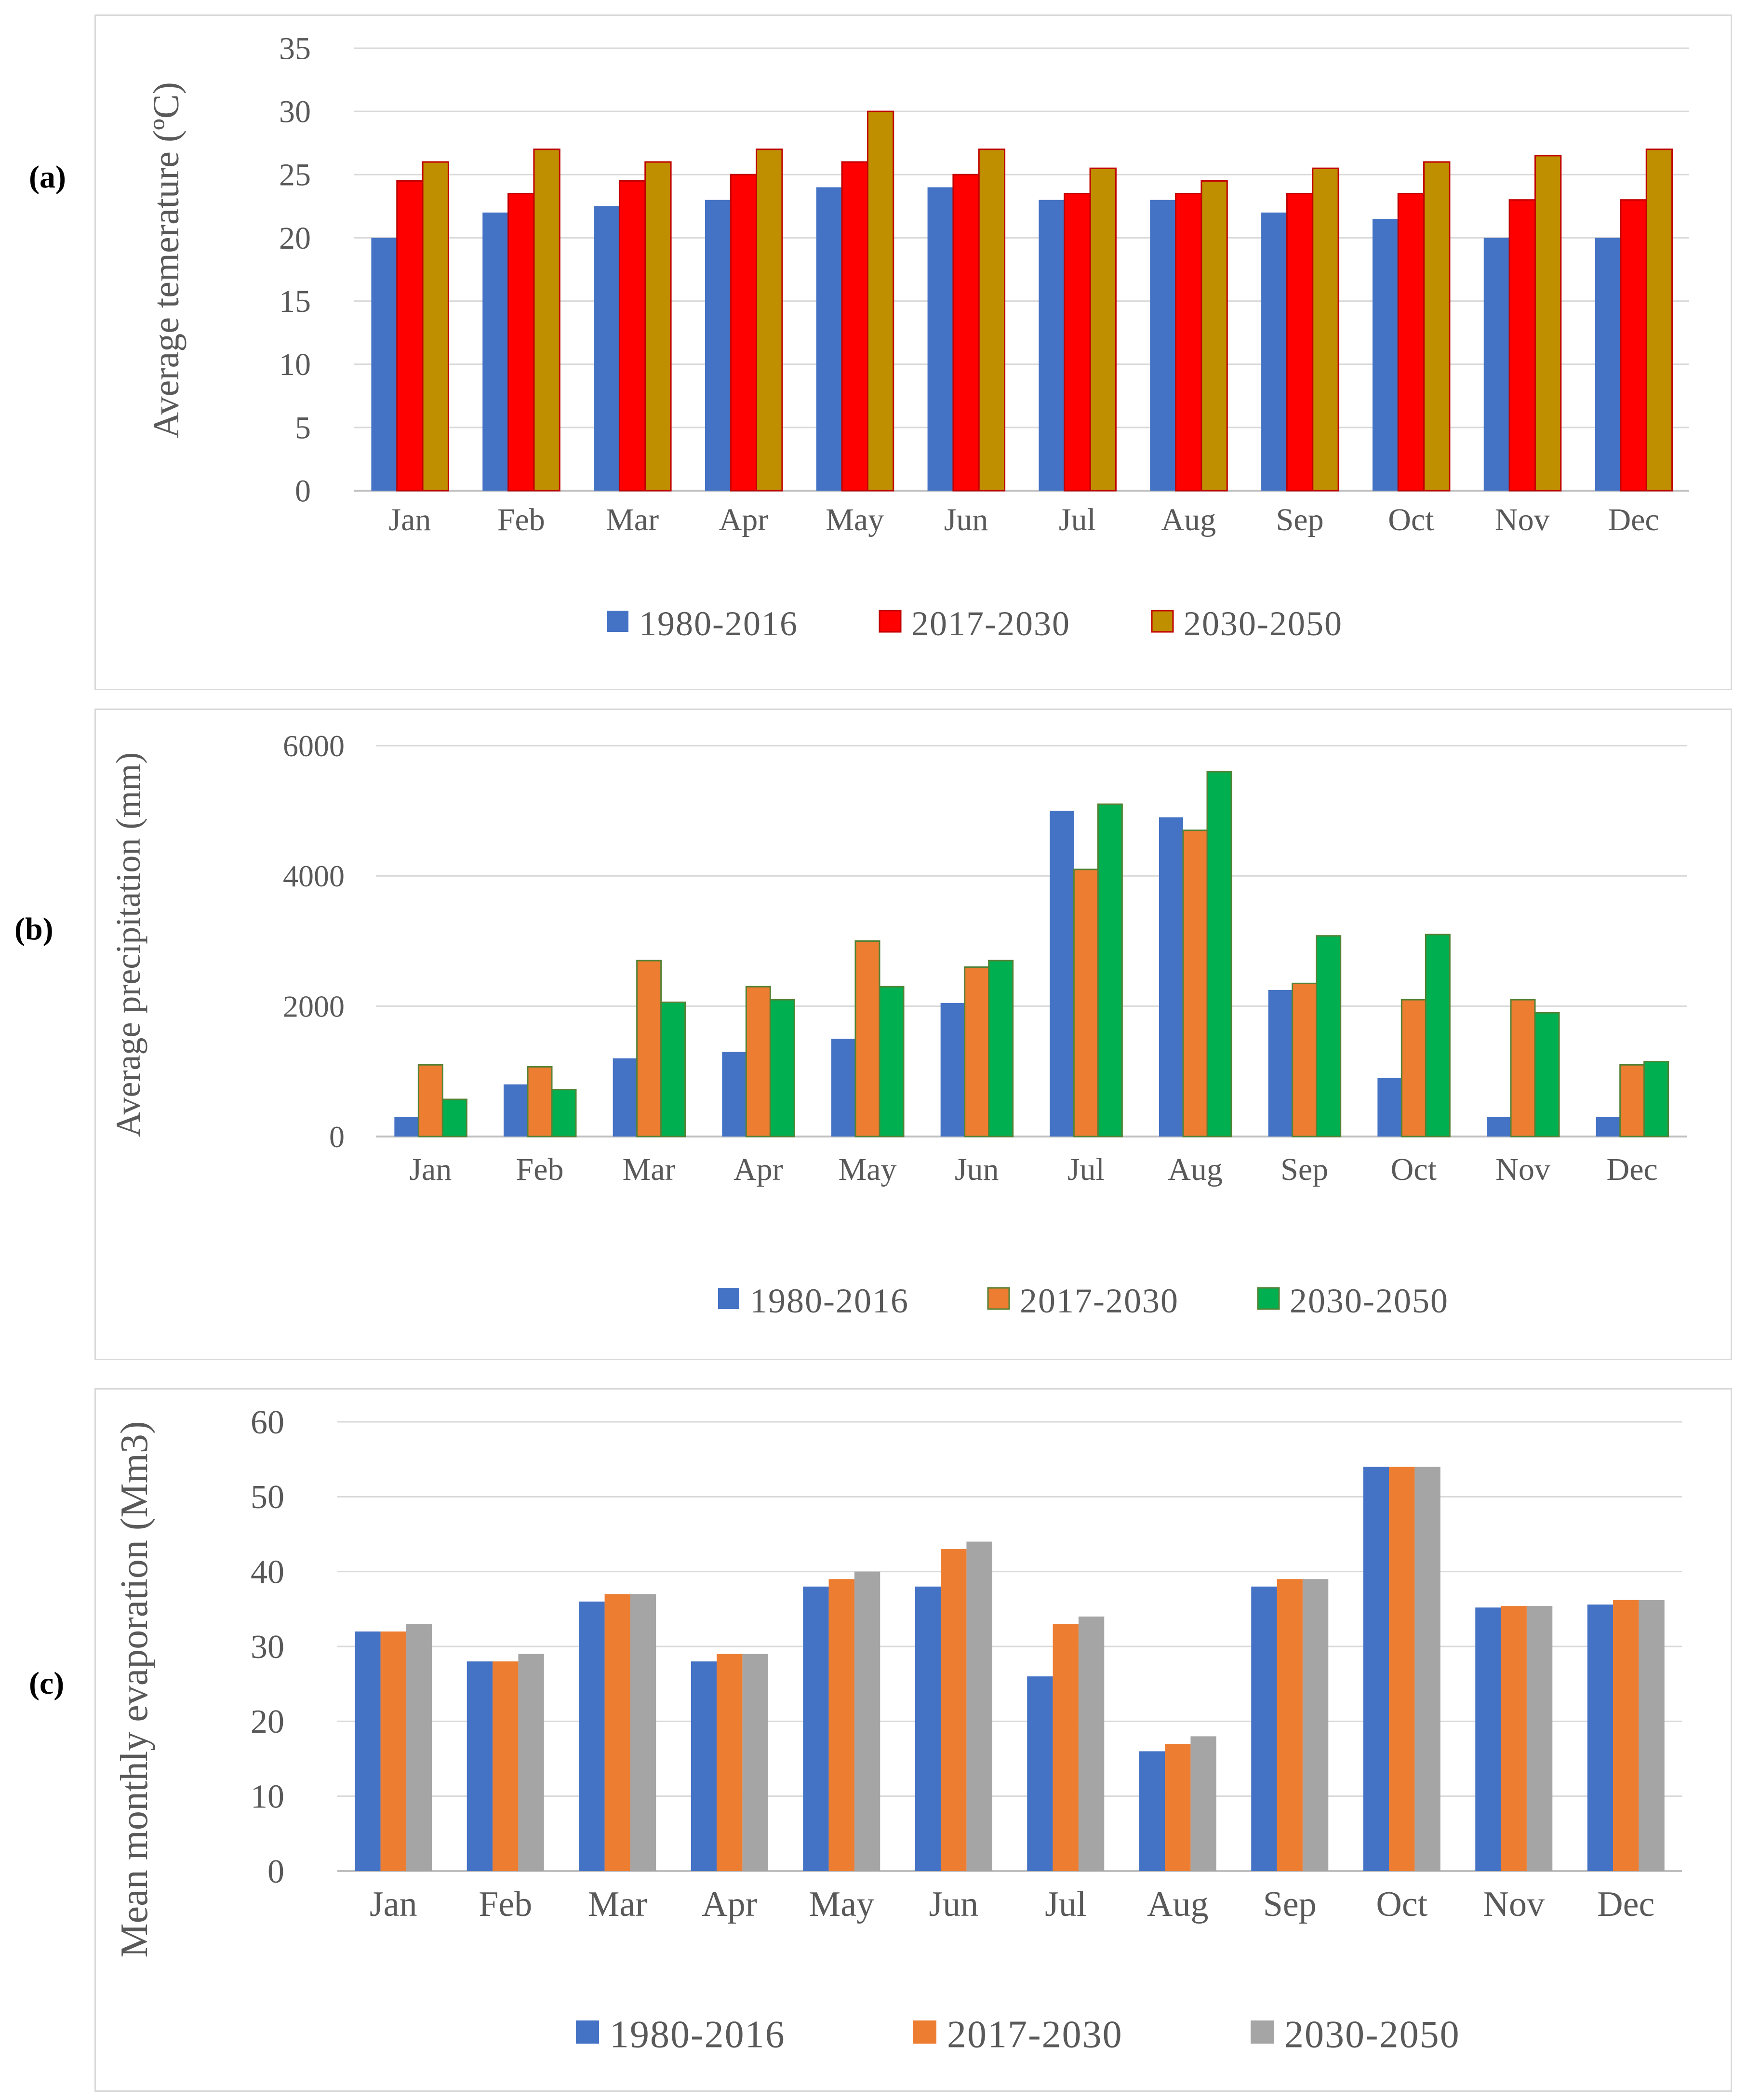 The width and height of the screenshot is (1747, 2100). I want to click on x-tick-label: Dec, so click(1632, 1169).